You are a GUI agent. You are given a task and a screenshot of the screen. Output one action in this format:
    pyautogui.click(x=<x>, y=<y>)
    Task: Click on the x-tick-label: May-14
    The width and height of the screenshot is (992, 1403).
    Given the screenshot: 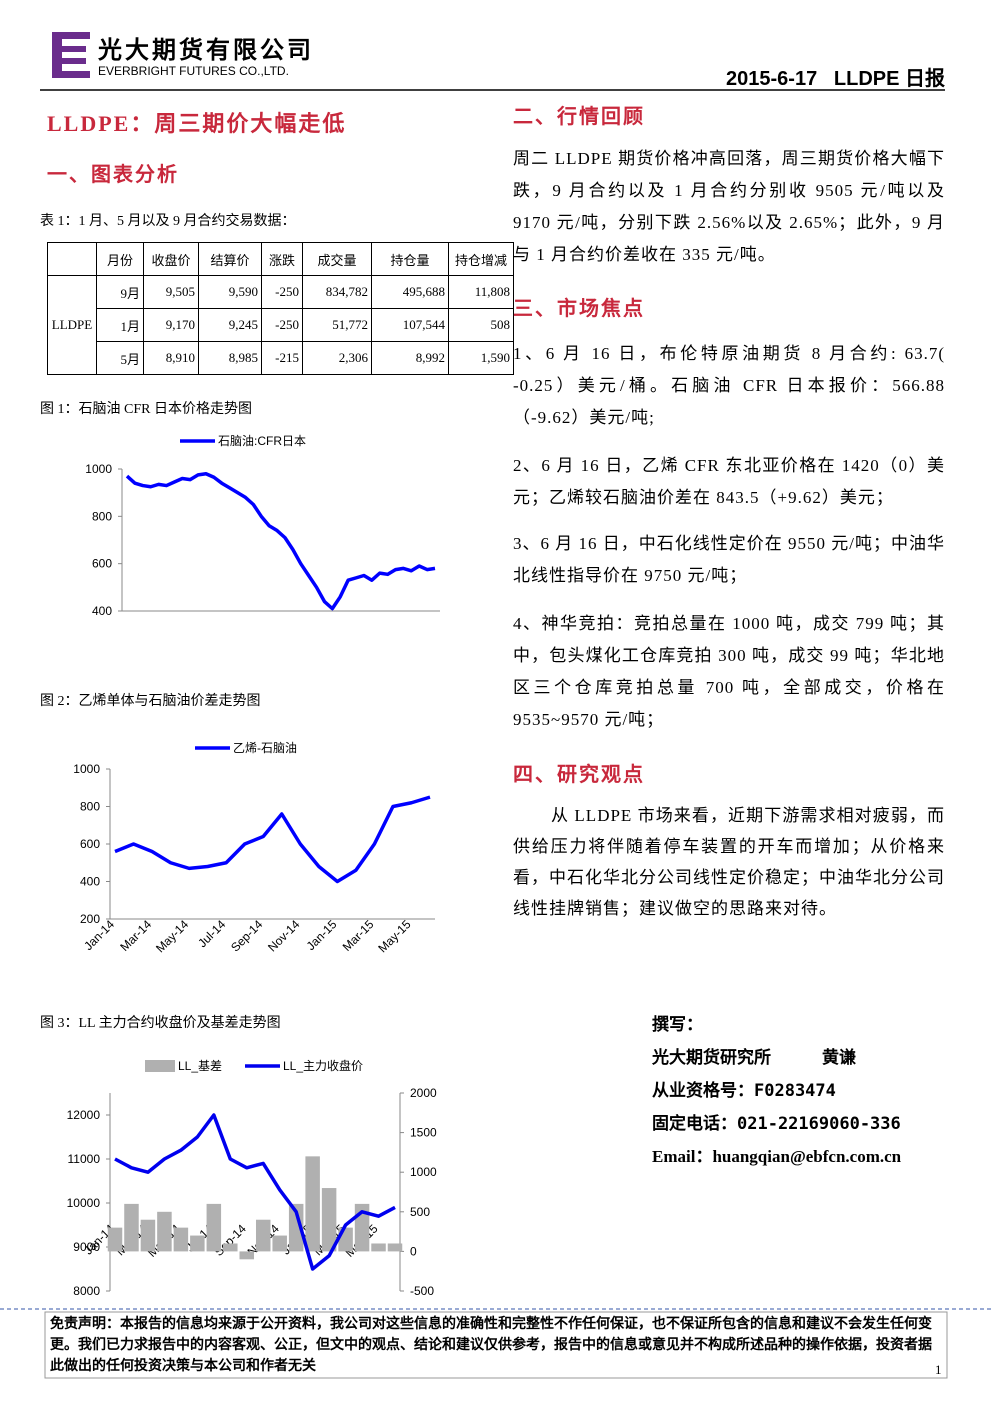 What is the action you would take?
    pyautogui.click(x=172, y=936)
    